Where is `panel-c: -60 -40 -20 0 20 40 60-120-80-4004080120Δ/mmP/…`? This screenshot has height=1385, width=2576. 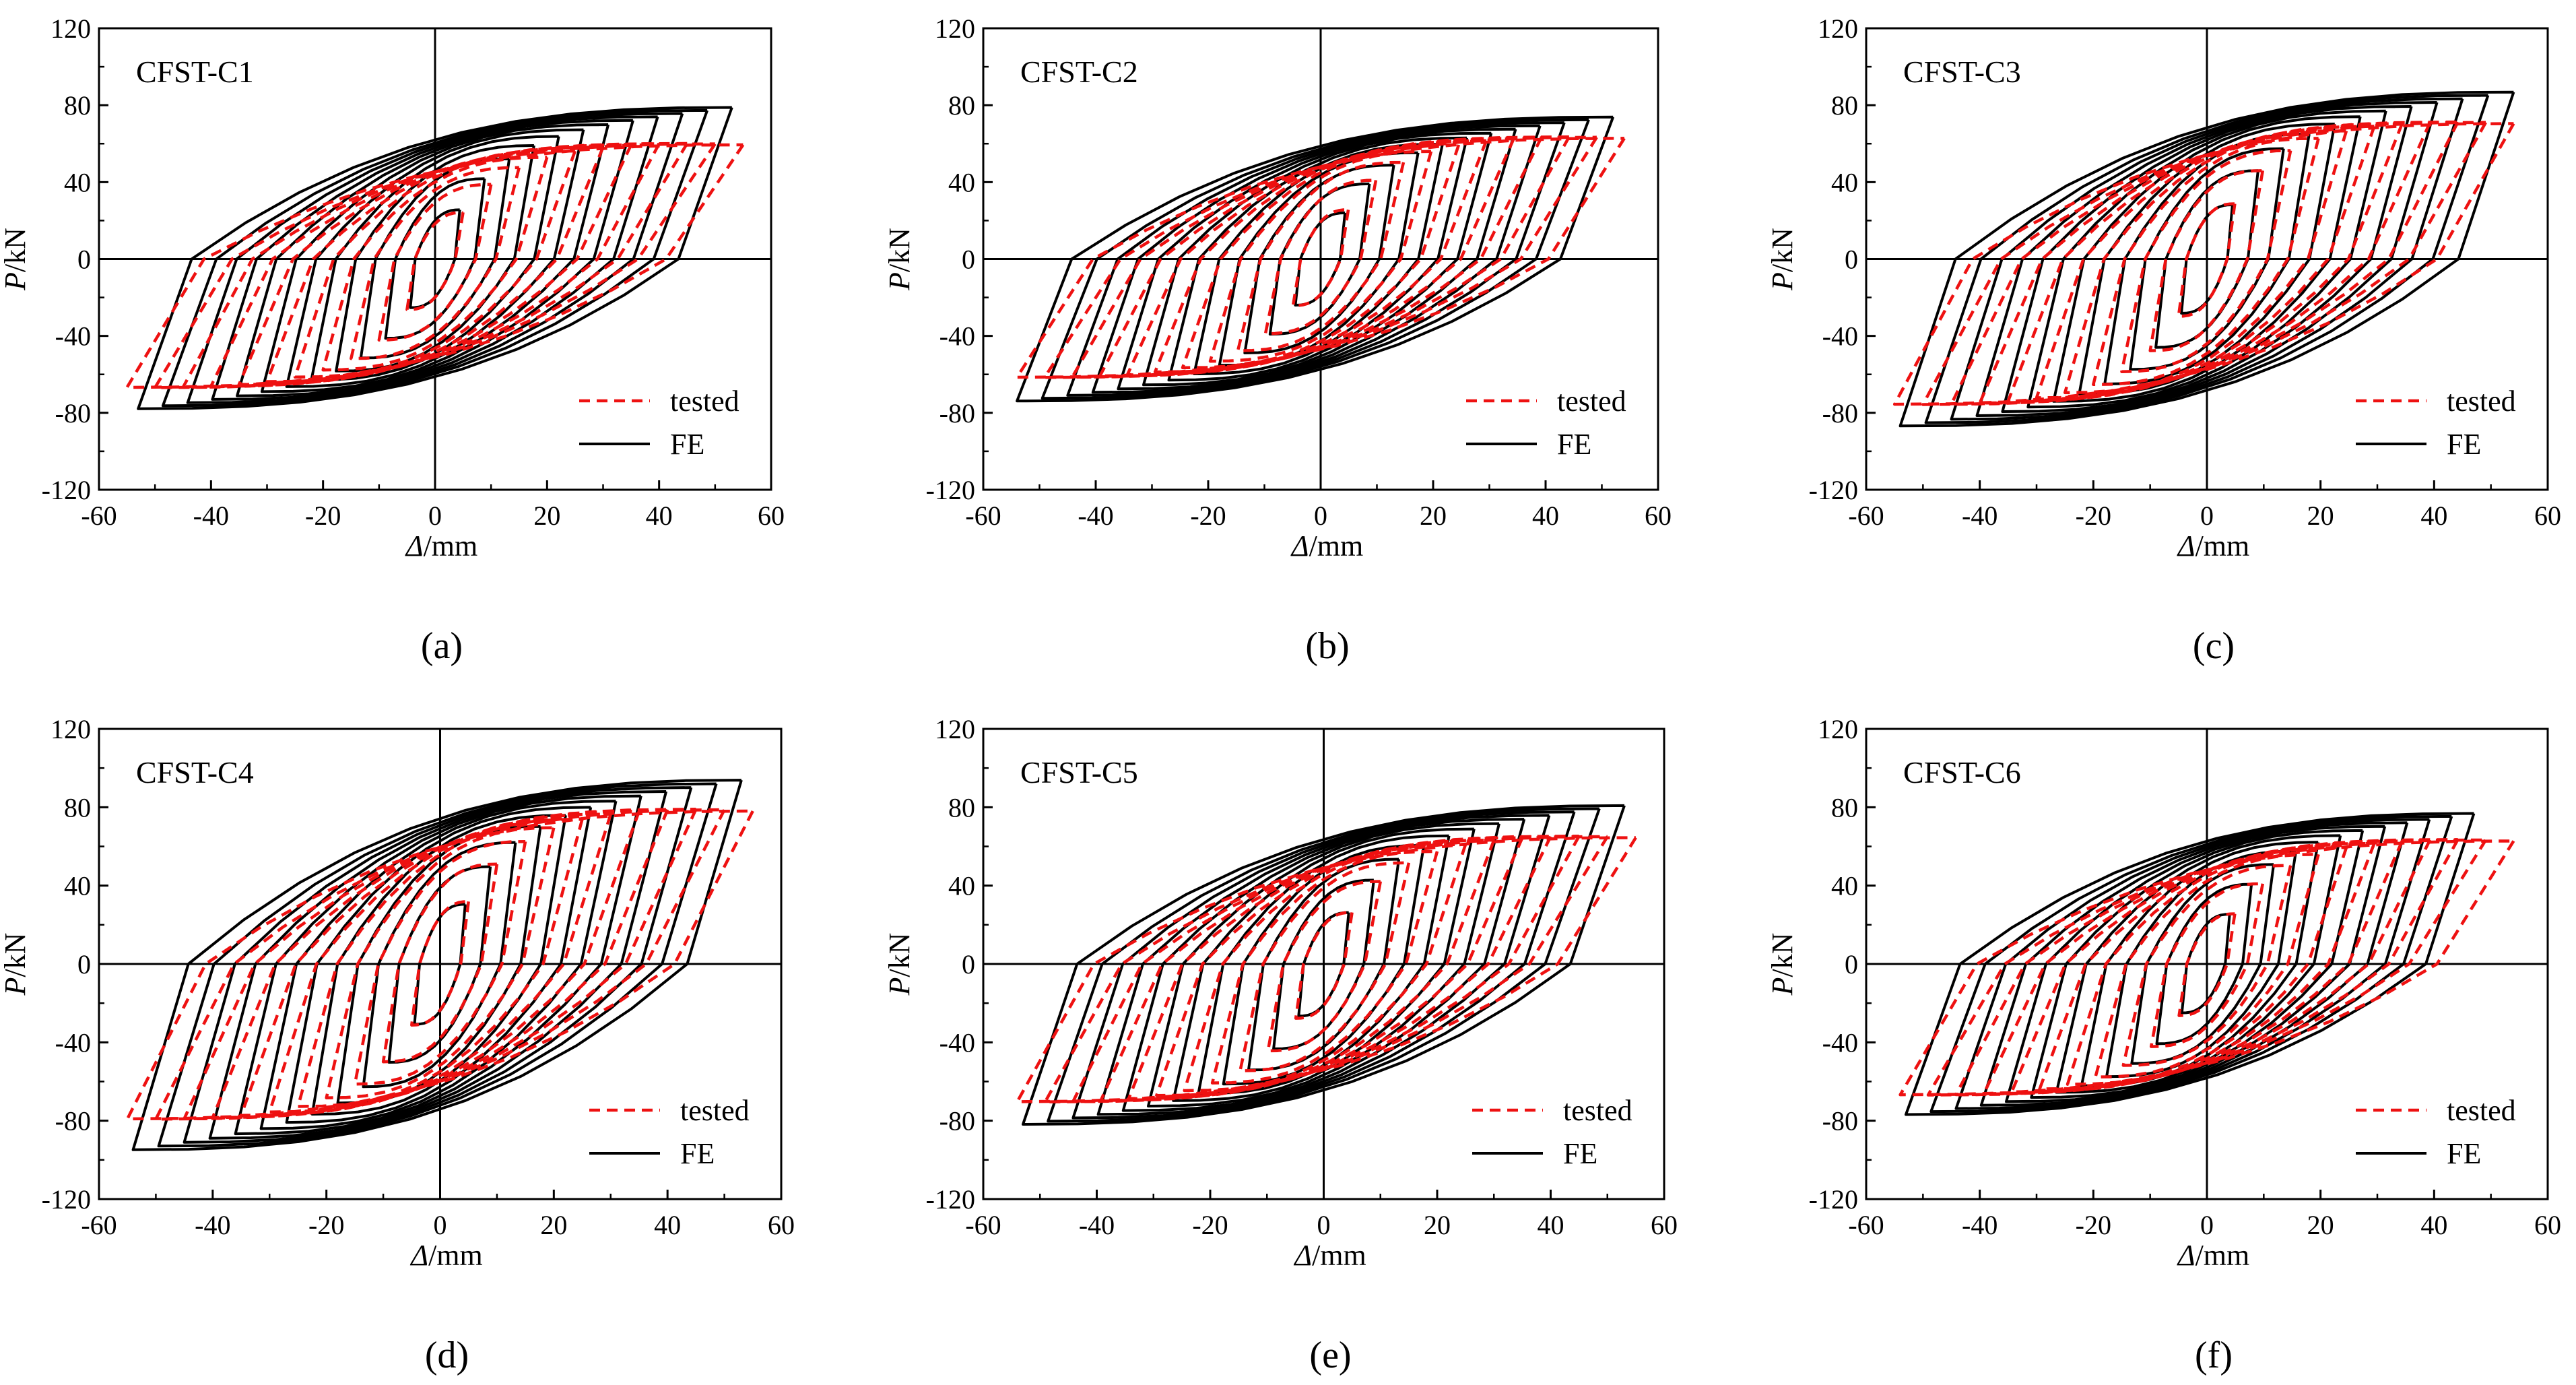 panel-c: -60 -40 -20 0 20 40 60-120-80-4004080120Δ/mmP/… is located at coordinates (2163, 340).